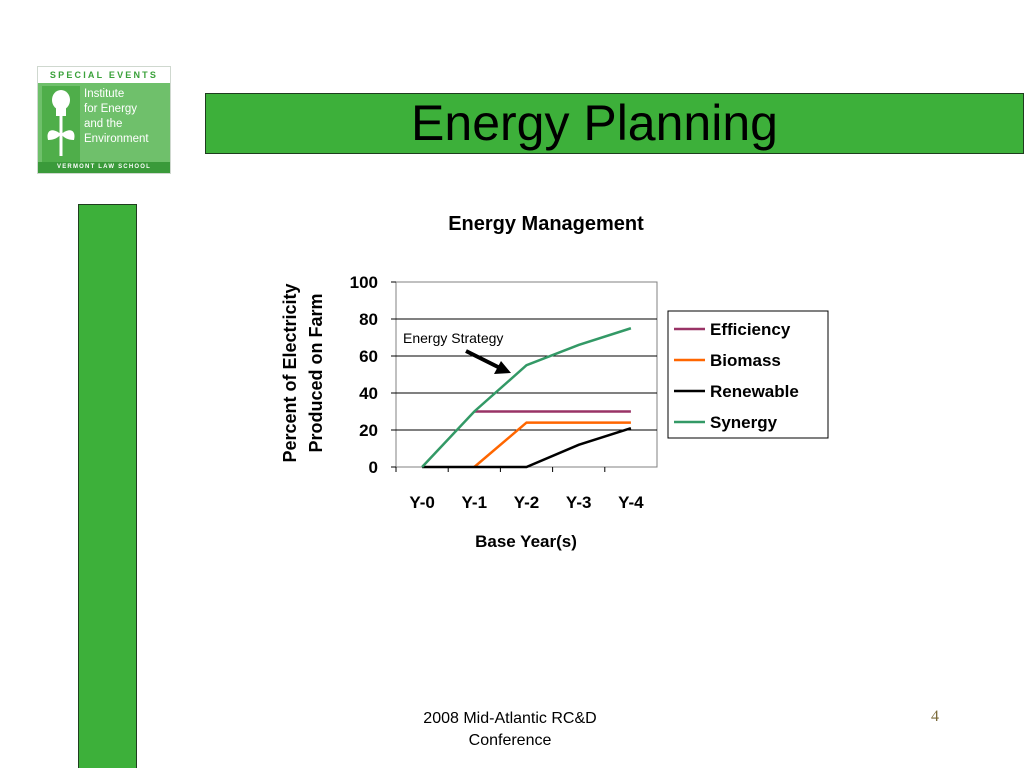  I want to click on legend-label: Synergy, so click(744, 422).